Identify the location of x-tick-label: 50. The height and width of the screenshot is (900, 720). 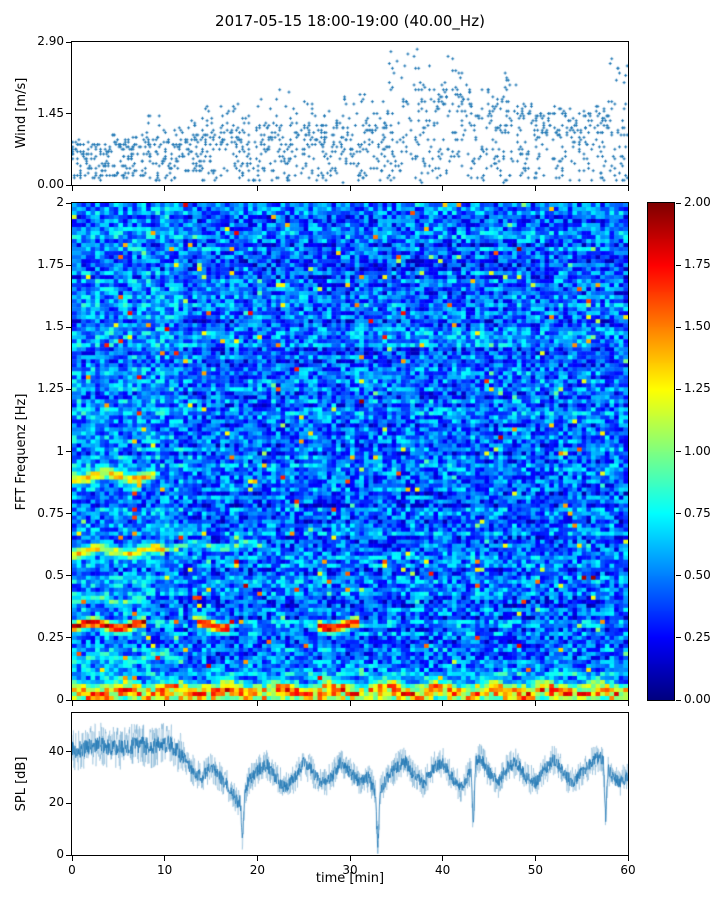
(535, 870).